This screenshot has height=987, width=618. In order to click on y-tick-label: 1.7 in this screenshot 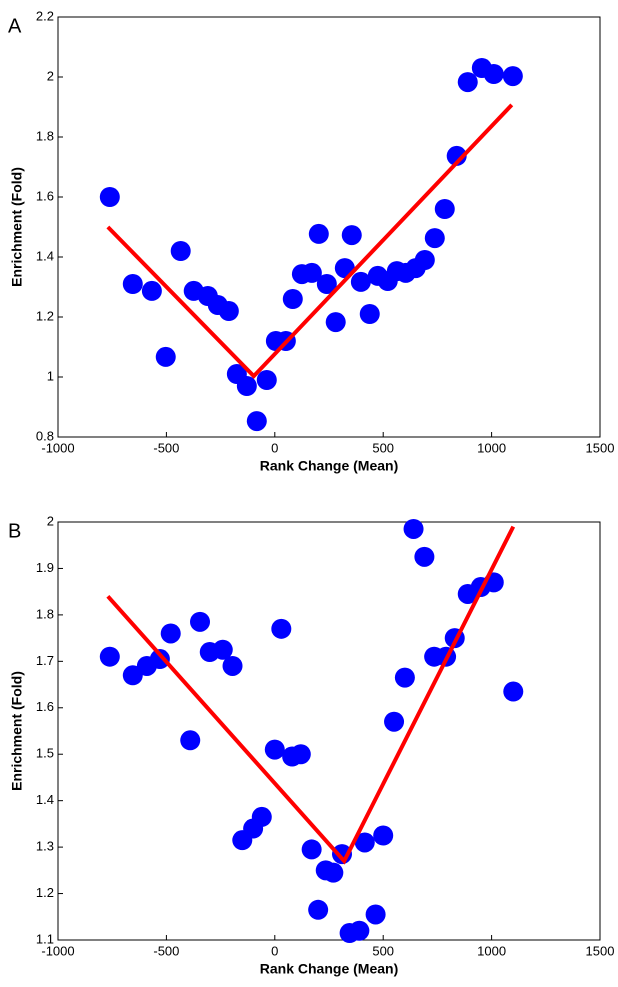, I will do `click(45, 660)`.